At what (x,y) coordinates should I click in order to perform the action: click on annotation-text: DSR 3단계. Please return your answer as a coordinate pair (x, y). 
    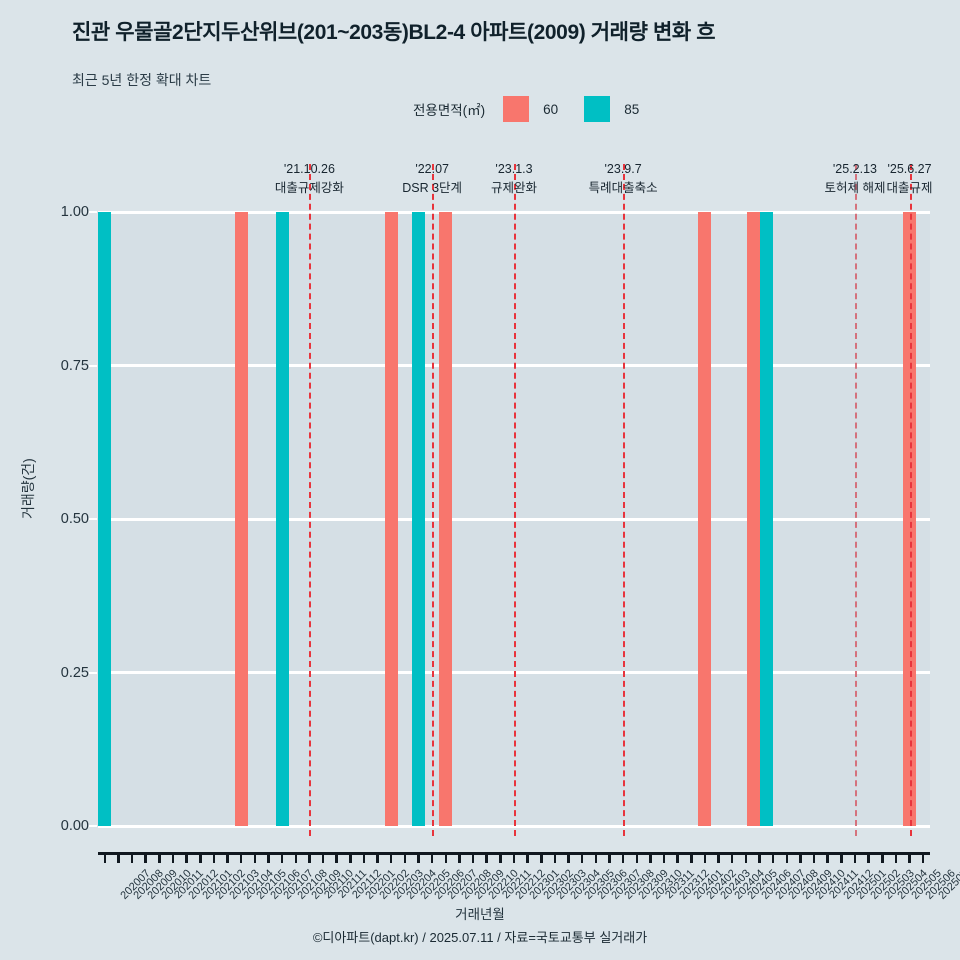
    Looking at the image, I should click on (432, 188).